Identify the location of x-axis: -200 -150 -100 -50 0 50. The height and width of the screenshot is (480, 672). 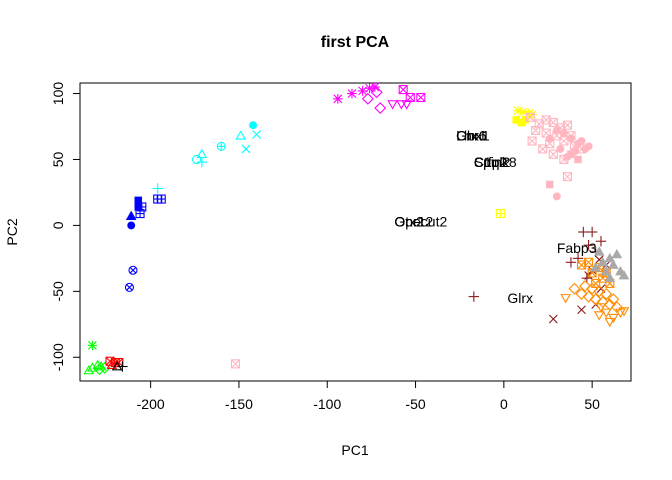
(368, 396).